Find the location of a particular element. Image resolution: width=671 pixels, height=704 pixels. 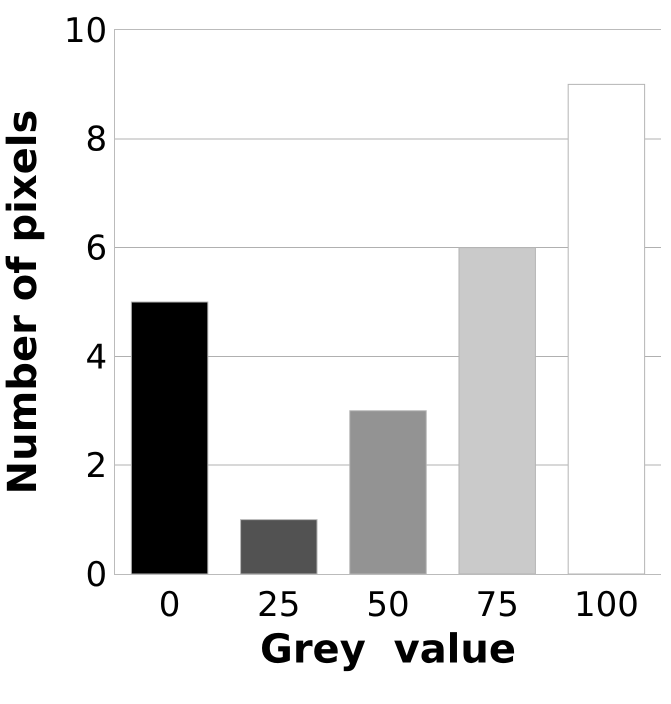

y-tick-label: 8 is located at coordinates (97, 140).